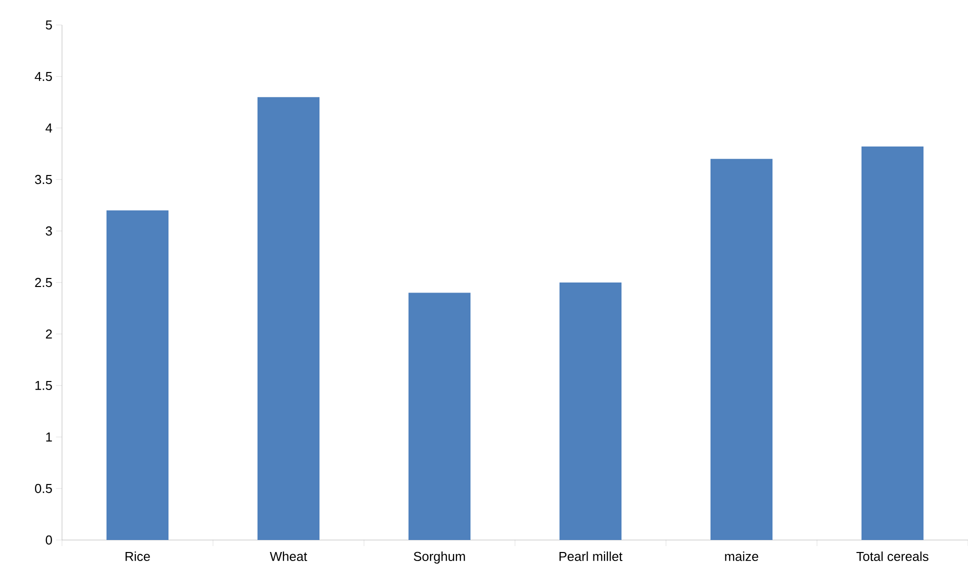 The image size is (968, 576). What do you see at coordinates (49, 437) in the screenshot?
I see `y-tick-label: 1` at bounding box center [49, 437].